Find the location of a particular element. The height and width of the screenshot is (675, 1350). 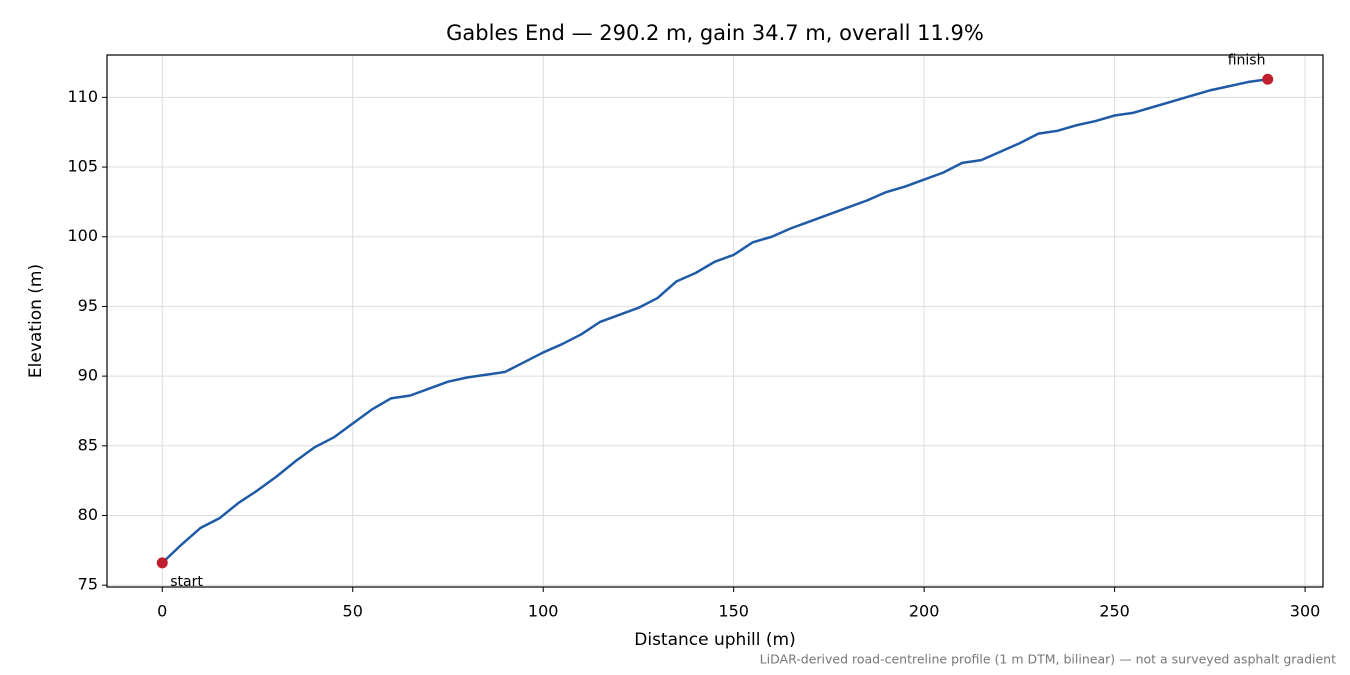

y-axis-label: Elevation (m) is located at coordinates (36, 321).